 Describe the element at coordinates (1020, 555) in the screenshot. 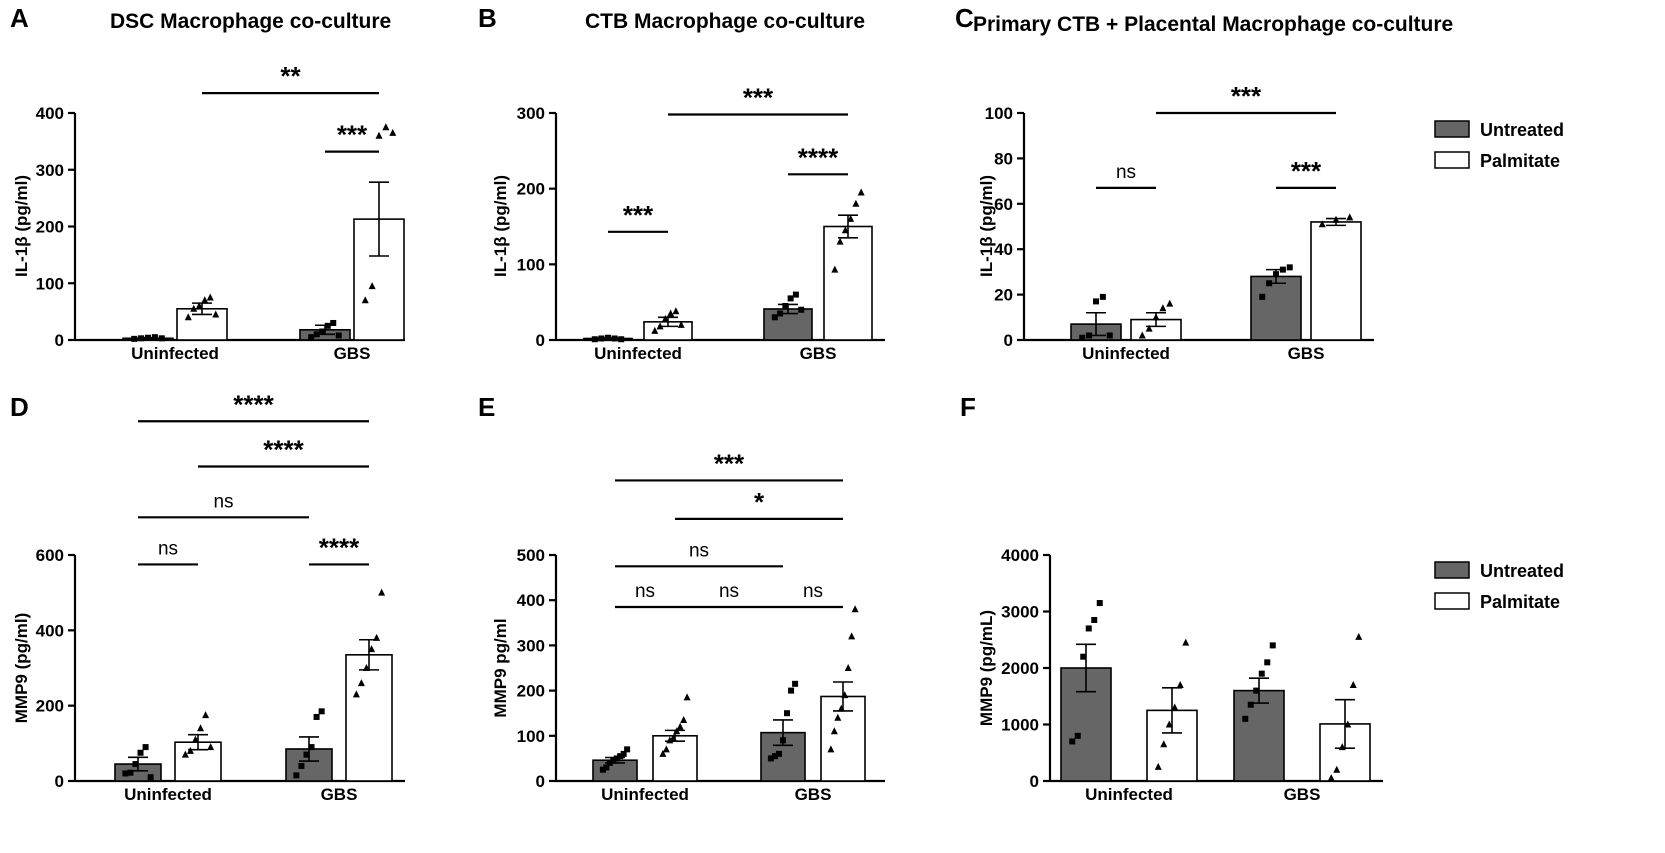

I see `y-tick-label: 4000` at that location.